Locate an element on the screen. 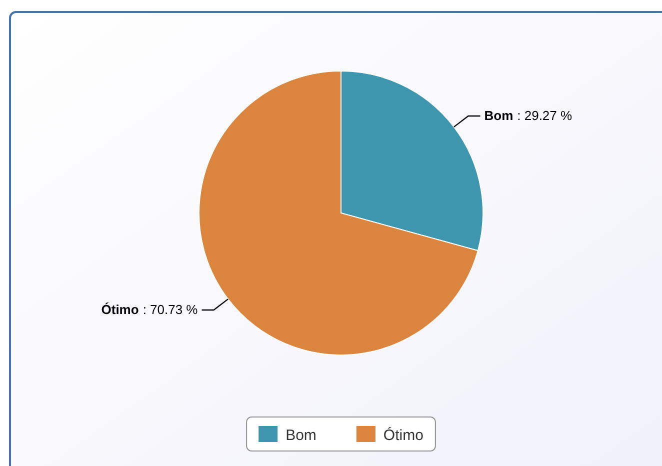 Image resolution: width=662 pixels, height=466 pixels. data-label: : 29.27 % is located at coordinates (545, 116).